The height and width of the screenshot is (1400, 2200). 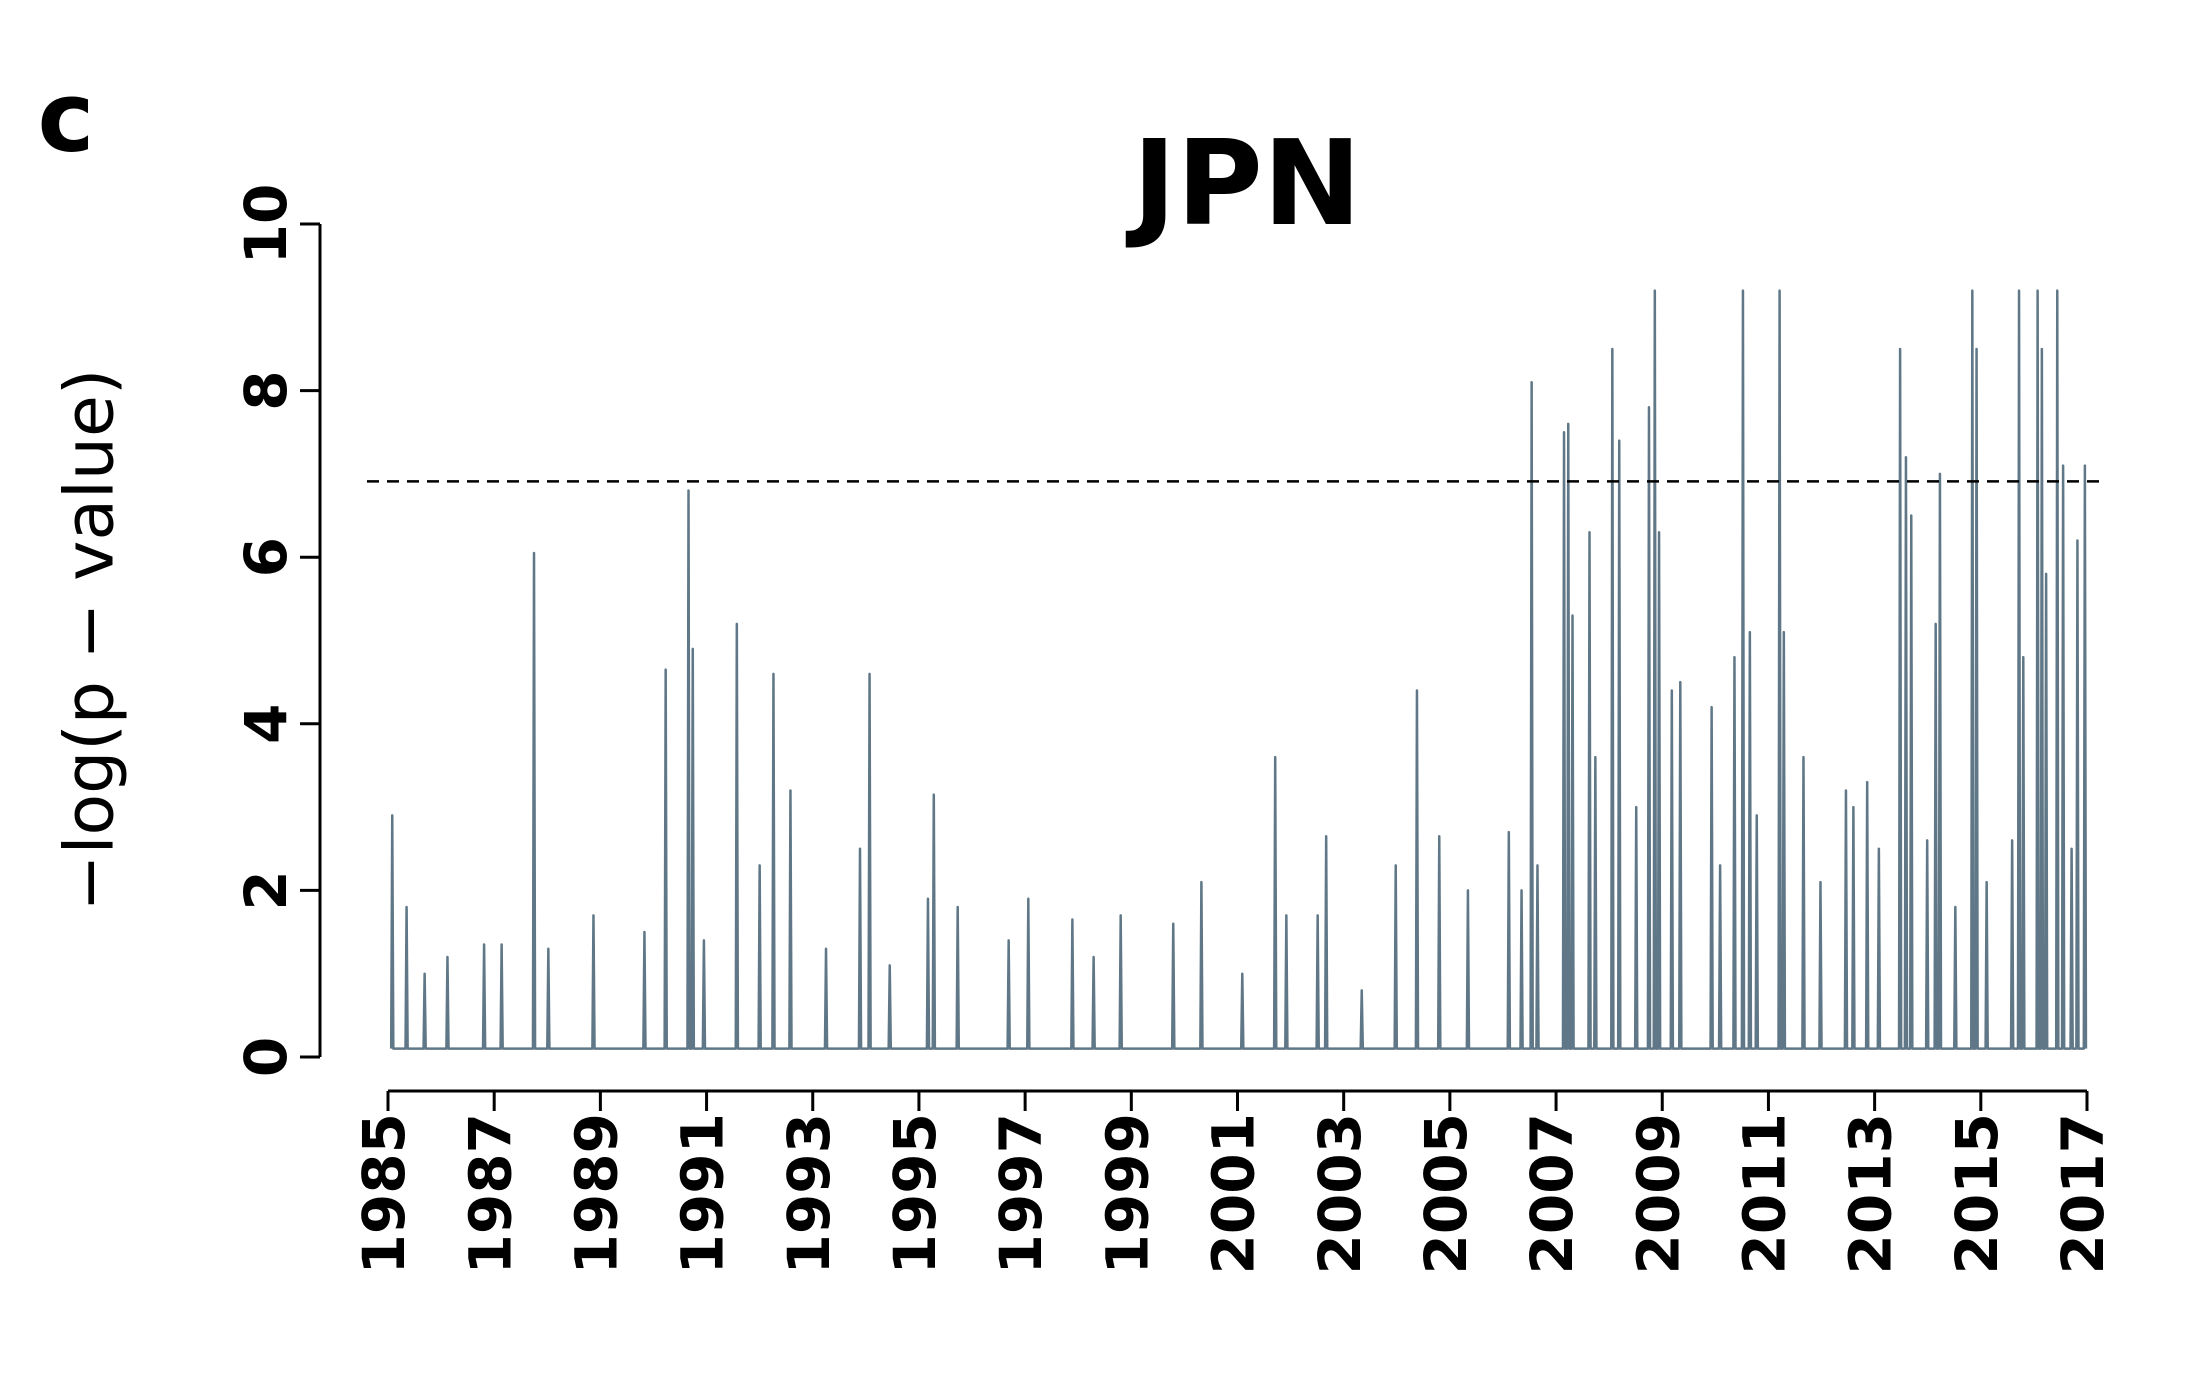 I want to click on x-tick-label: 1985, so click(x=384, y=1193).